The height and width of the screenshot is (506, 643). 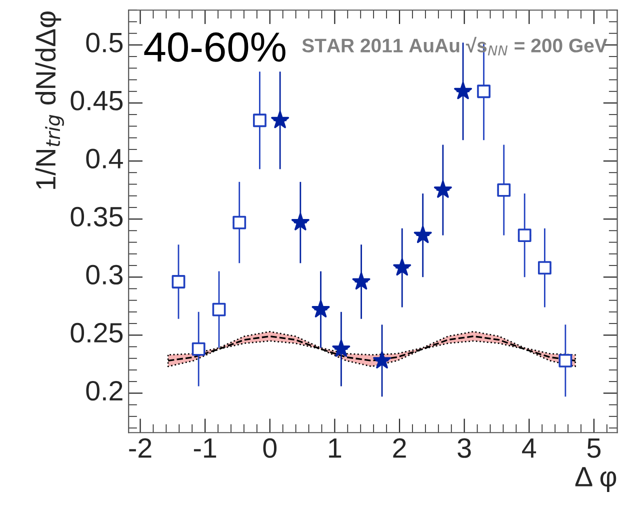 What do you see at coordinates (96, 332) in the screenshot?
I see `y-tick-label: 0.25` at bounding box center [96, 332].